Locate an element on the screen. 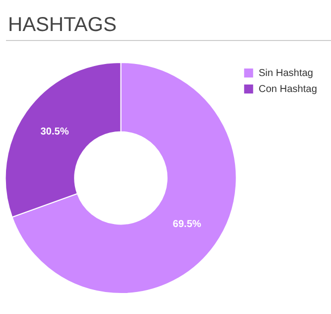 Image resolution: width=331 pixels, height=314 pixels. legend-label: Con Hashtag is located at coordinates (288, 89).